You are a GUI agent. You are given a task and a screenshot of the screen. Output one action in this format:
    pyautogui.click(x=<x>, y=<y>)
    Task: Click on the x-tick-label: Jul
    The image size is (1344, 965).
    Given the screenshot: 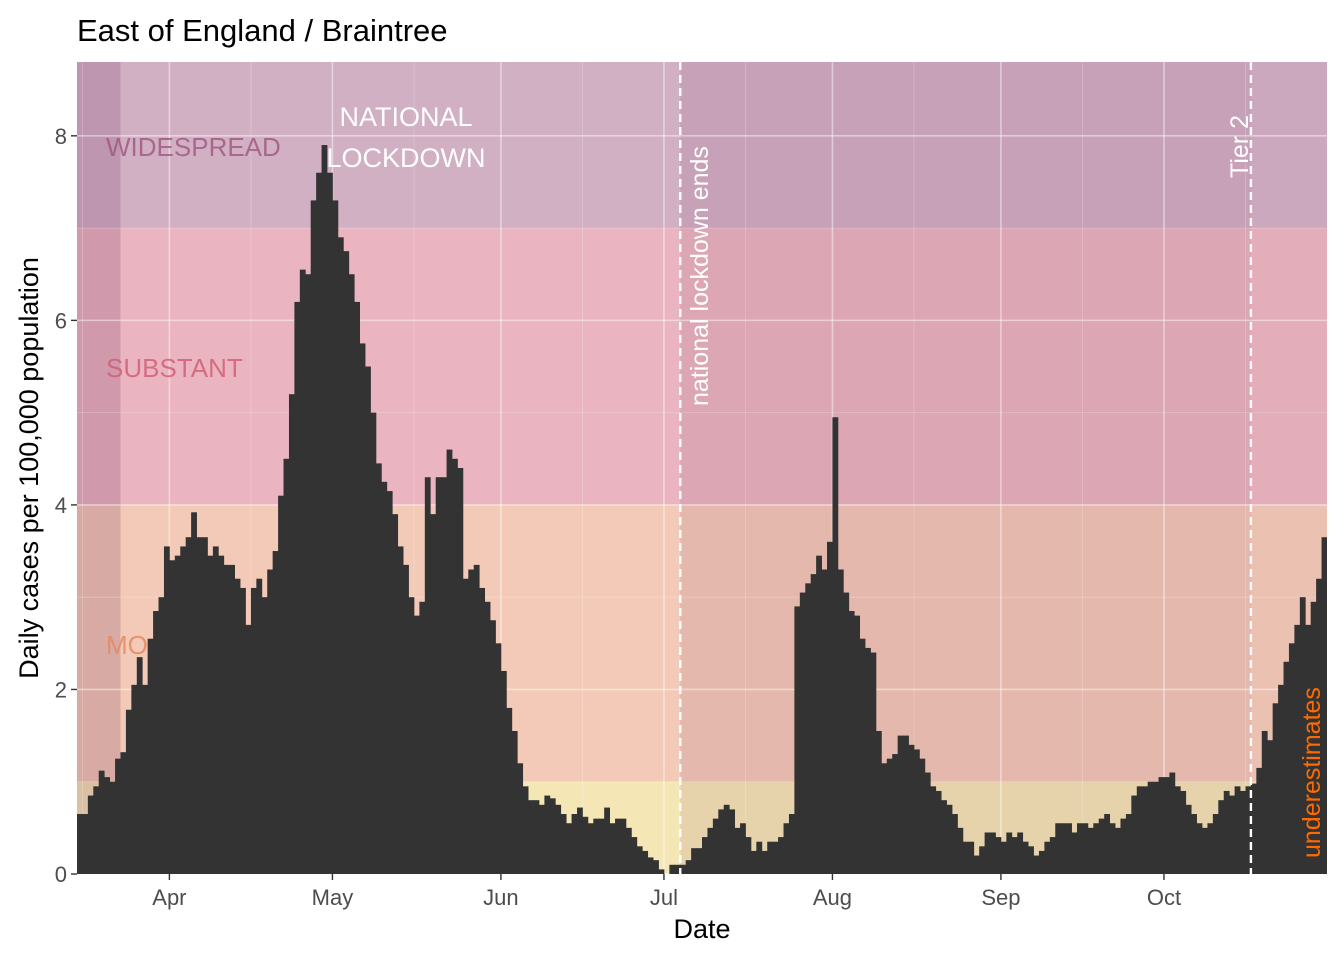 What is the action you would take?
    pyautogui.click(x=664, y=897)
    